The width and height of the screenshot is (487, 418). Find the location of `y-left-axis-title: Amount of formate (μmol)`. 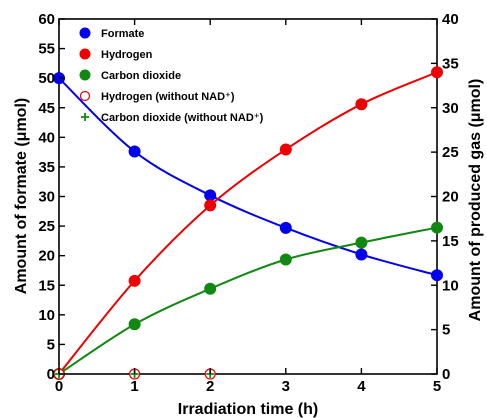

y-left-axis-title: Amount of formate (μmol) is located at coordinates (21, 196).